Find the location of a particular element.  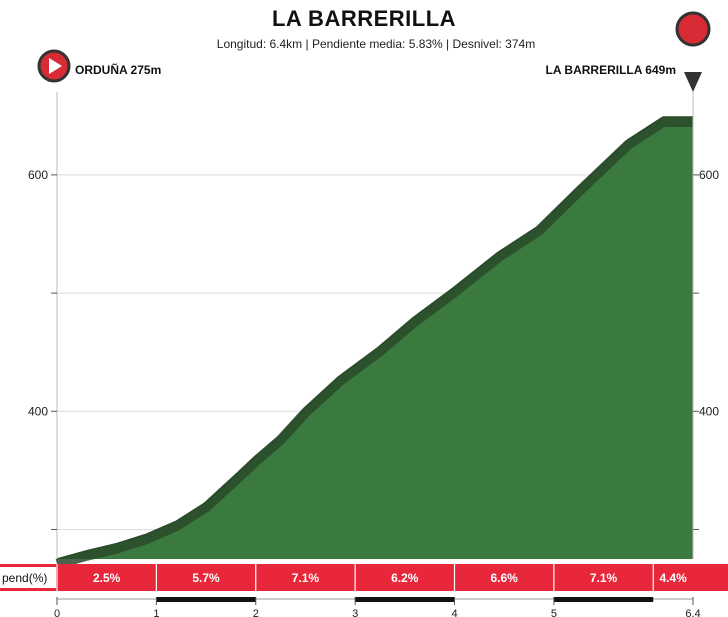

segment-gradient-label: 6.6% is located at coordinates (505, 578).